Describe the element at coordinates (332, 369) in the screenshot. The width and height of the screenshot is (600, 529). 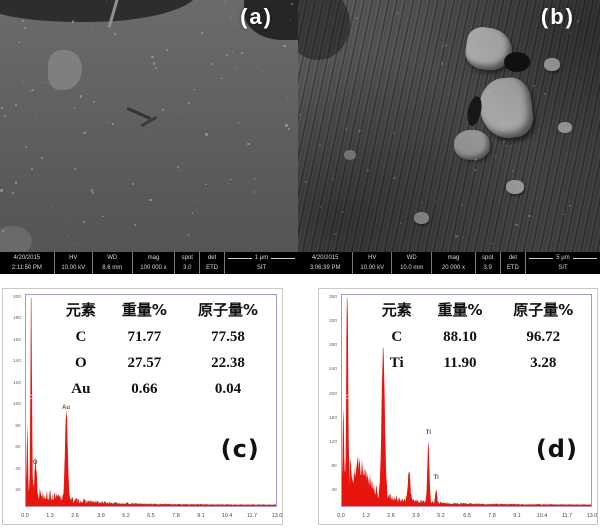
I see `tick-label: 240` at that location.